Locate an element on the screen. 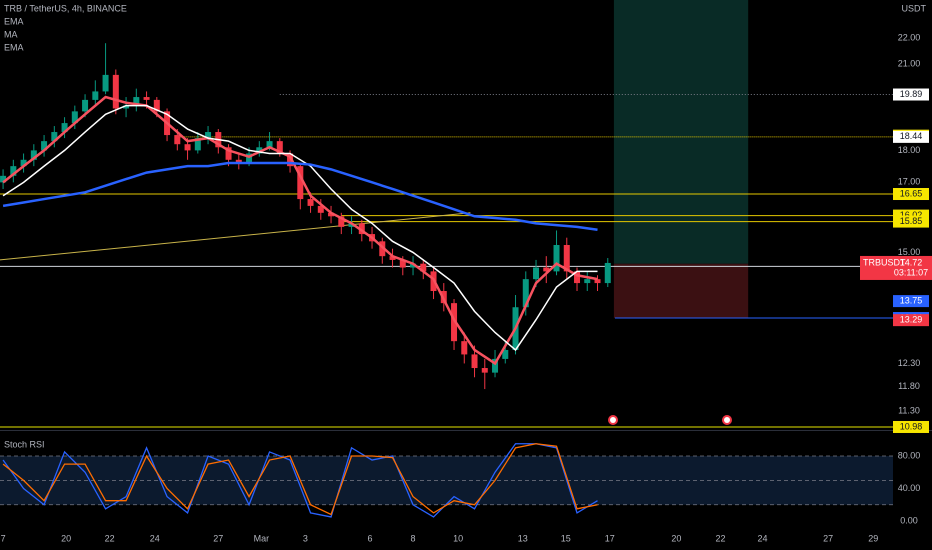 The width and height of the screenshot is (932, 550). price-tag-label: 10.98 is located at coordinates (911, 426).